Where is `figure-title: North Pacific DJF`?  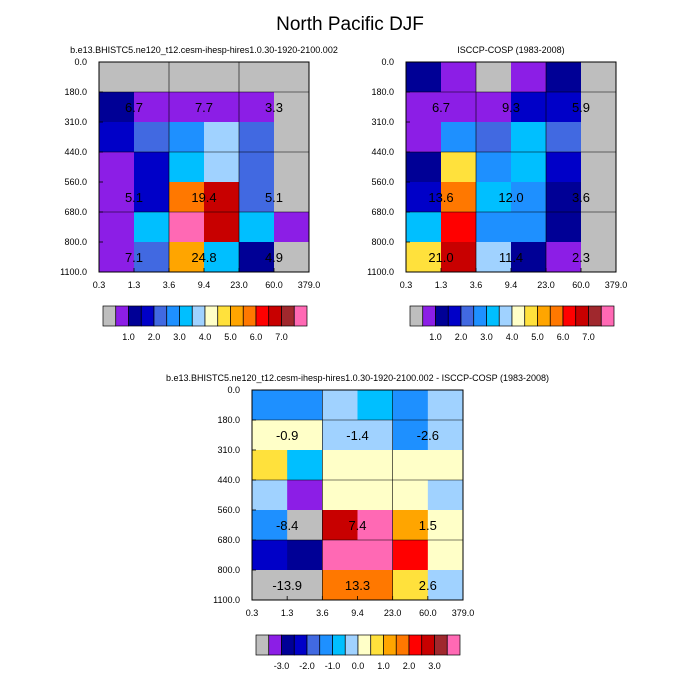
figure-title: North Pacific DJF is located at coordinates (350, 24).